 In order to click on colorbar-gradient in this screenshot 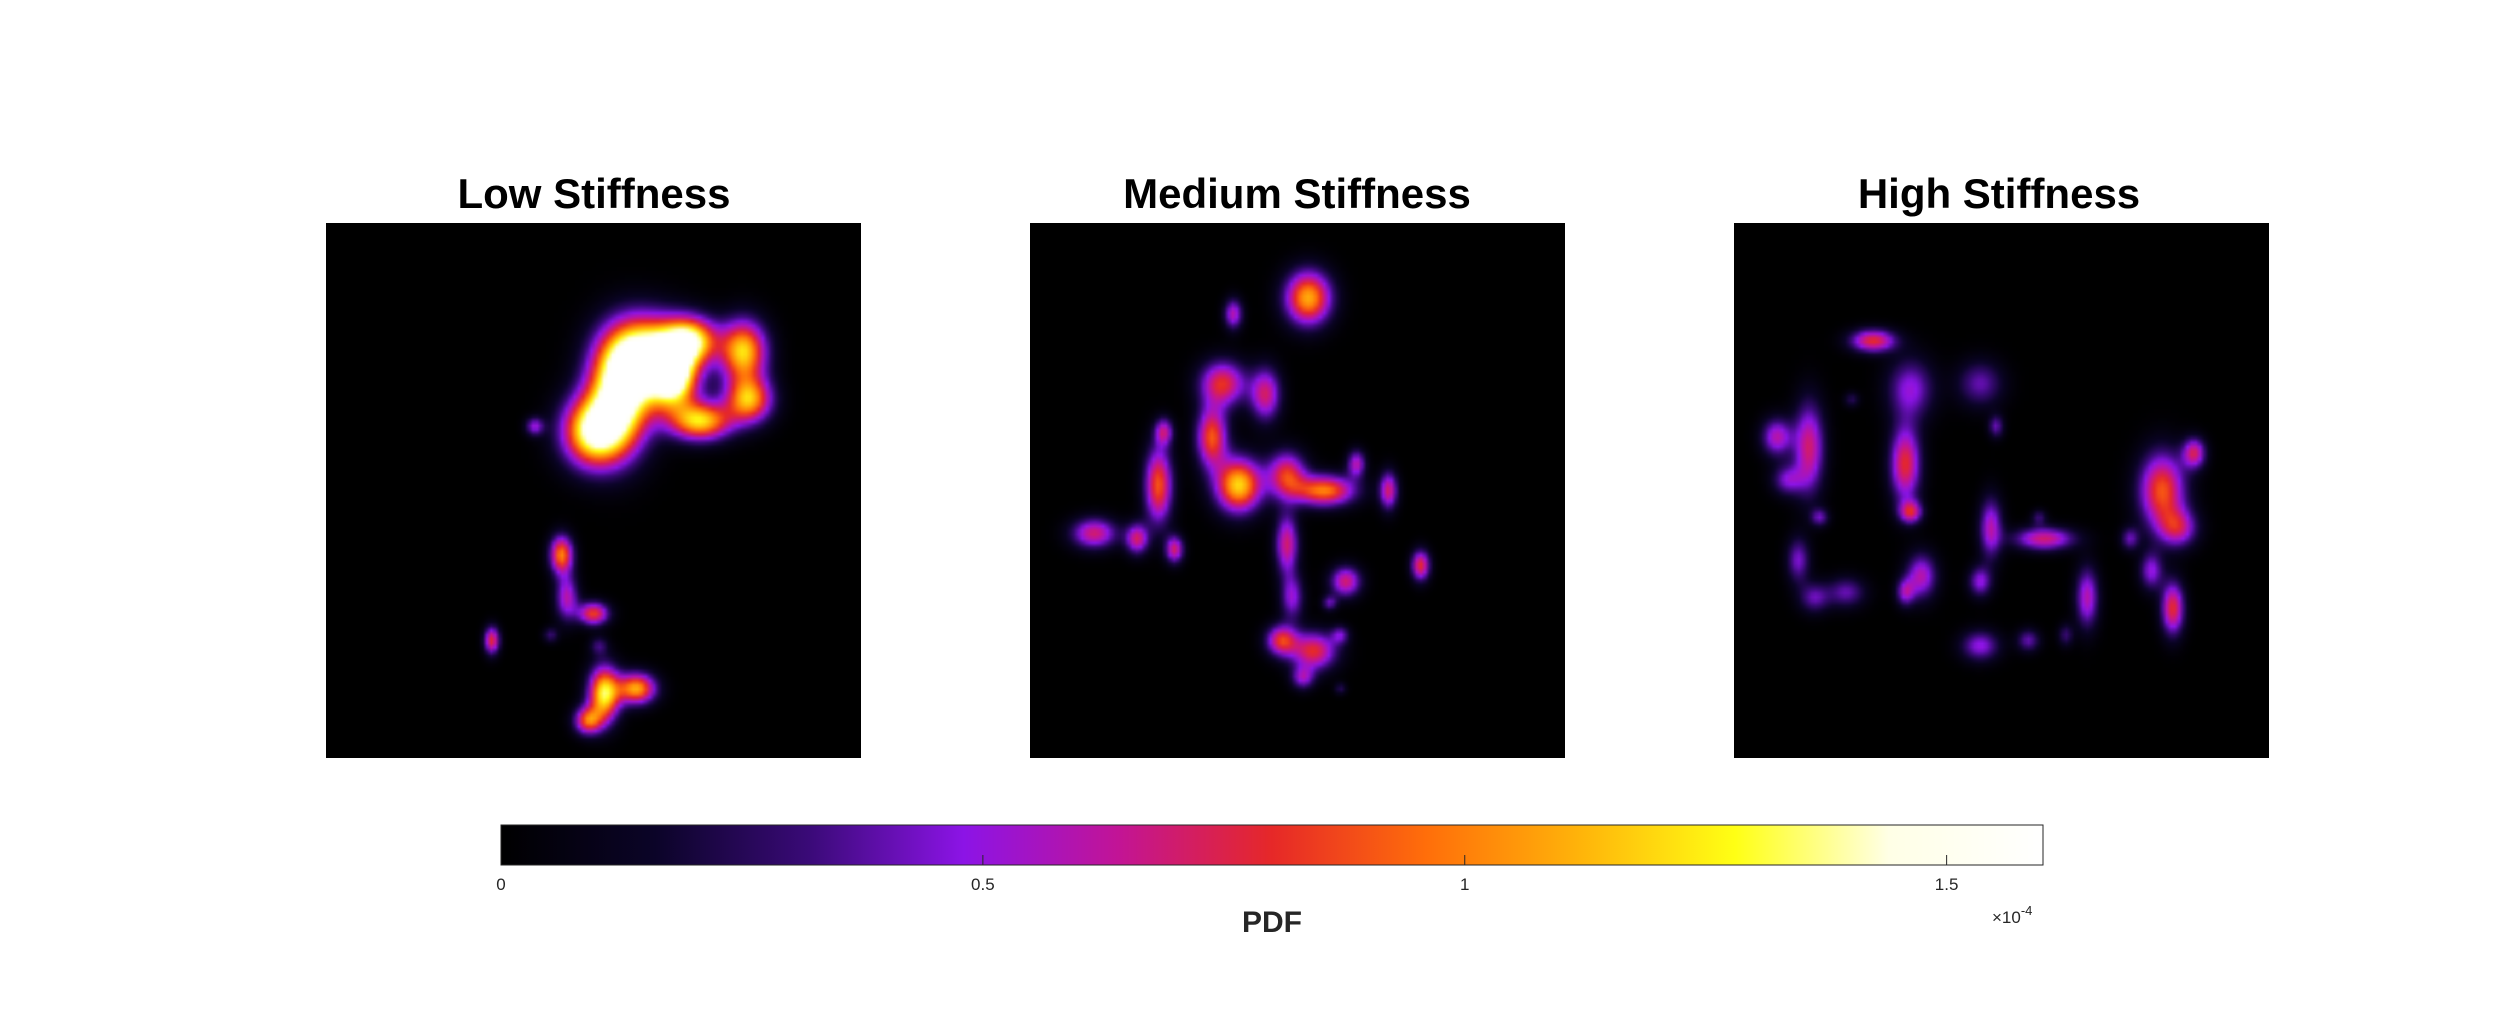, I will do `click(1272, 845)`.